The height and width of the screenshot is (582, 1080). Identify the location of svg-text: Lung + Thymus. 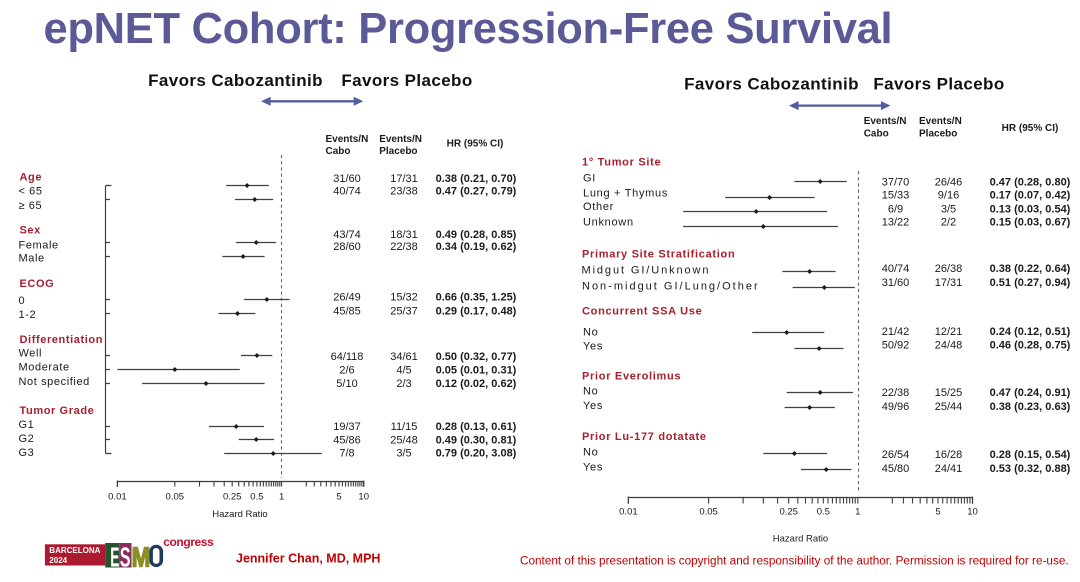
(625, 194).